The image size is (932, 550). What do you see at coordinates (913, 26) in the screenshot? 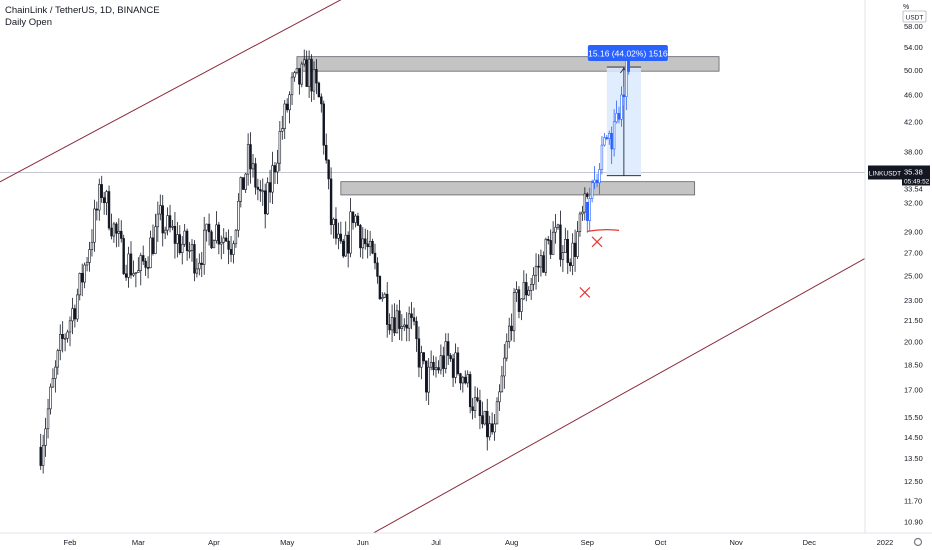
I see `price-tick-label: 58.00` at bounding box center [913, 26].